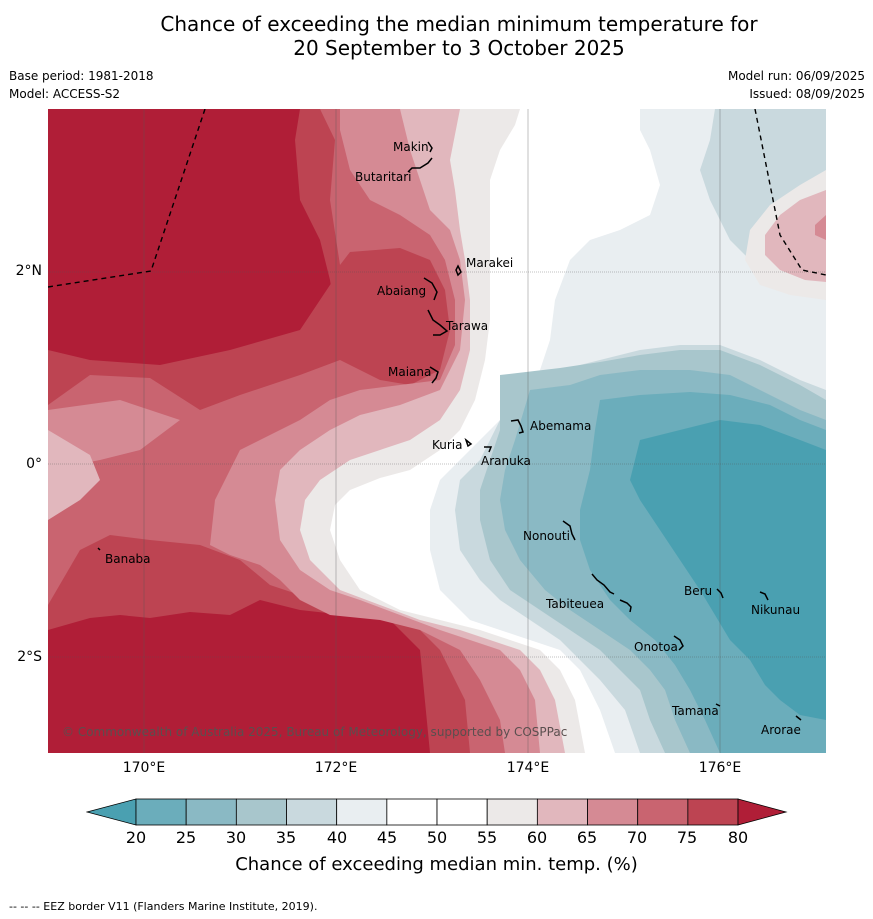 The image size is (873, 919). I want to click on label-tabiteuea: Tabiteuea, so click(574, 604).